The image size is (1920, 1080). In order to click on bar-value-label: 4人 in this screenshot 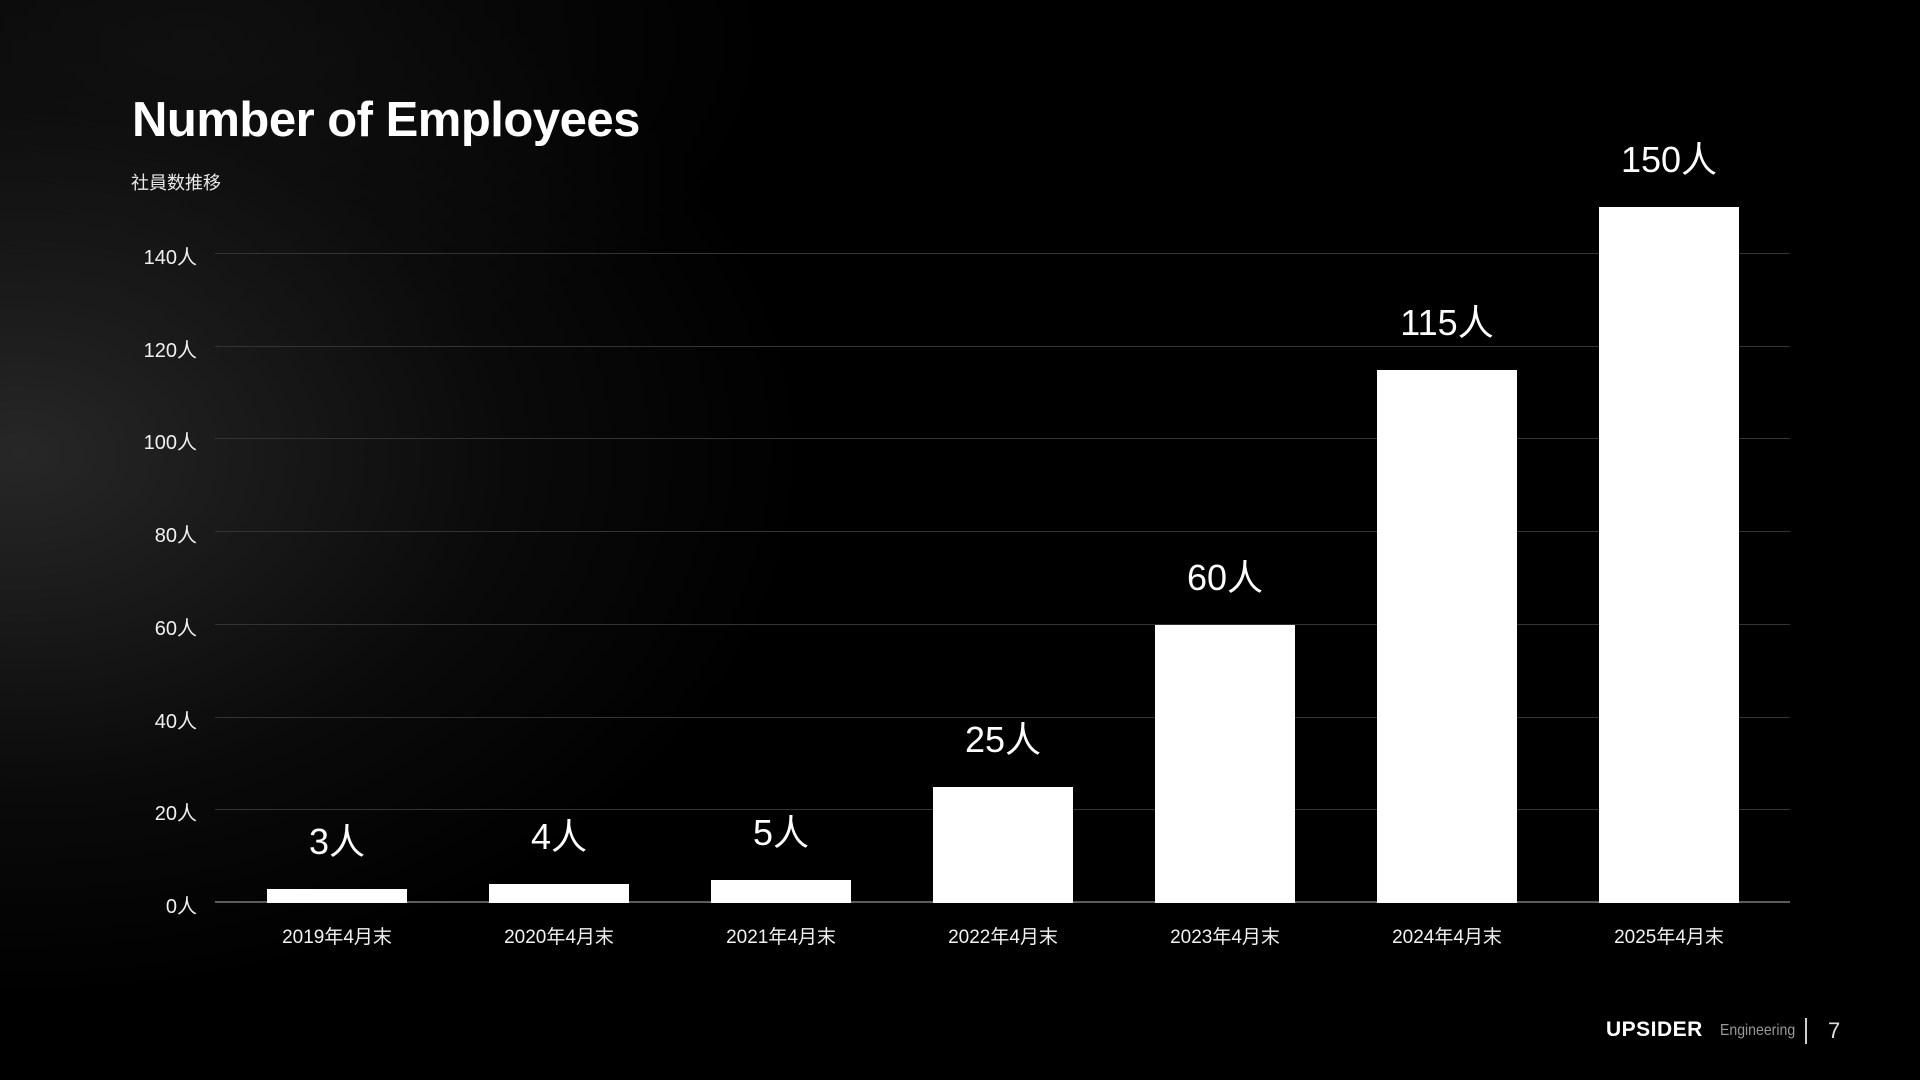, I will do `click(559, 837)`.